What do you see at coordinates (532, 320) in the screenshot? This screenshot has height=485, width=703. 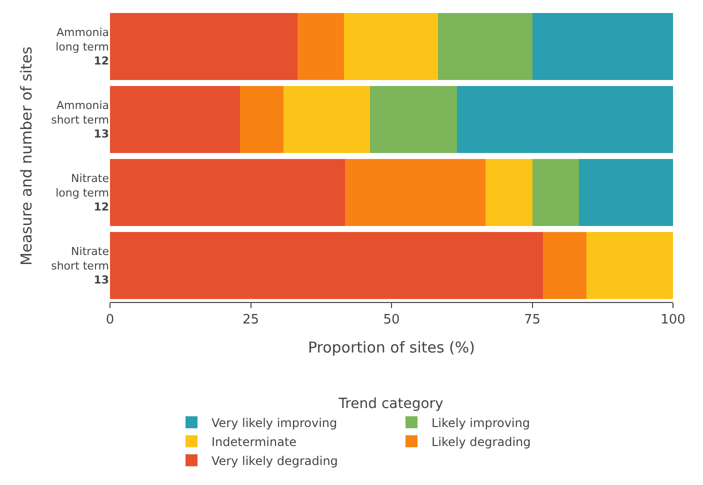 I see `x-tick-label: 75` at bounding box center [532, 320].